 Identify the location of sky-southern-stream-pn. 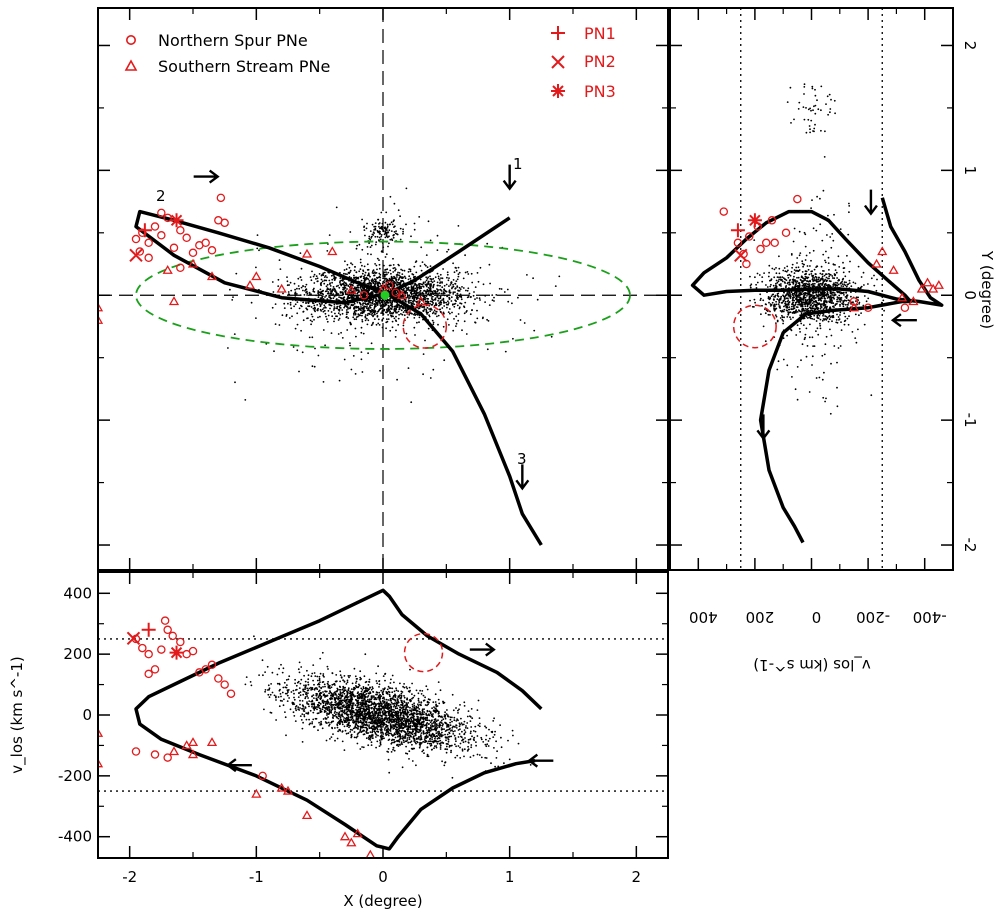
(281, 288).